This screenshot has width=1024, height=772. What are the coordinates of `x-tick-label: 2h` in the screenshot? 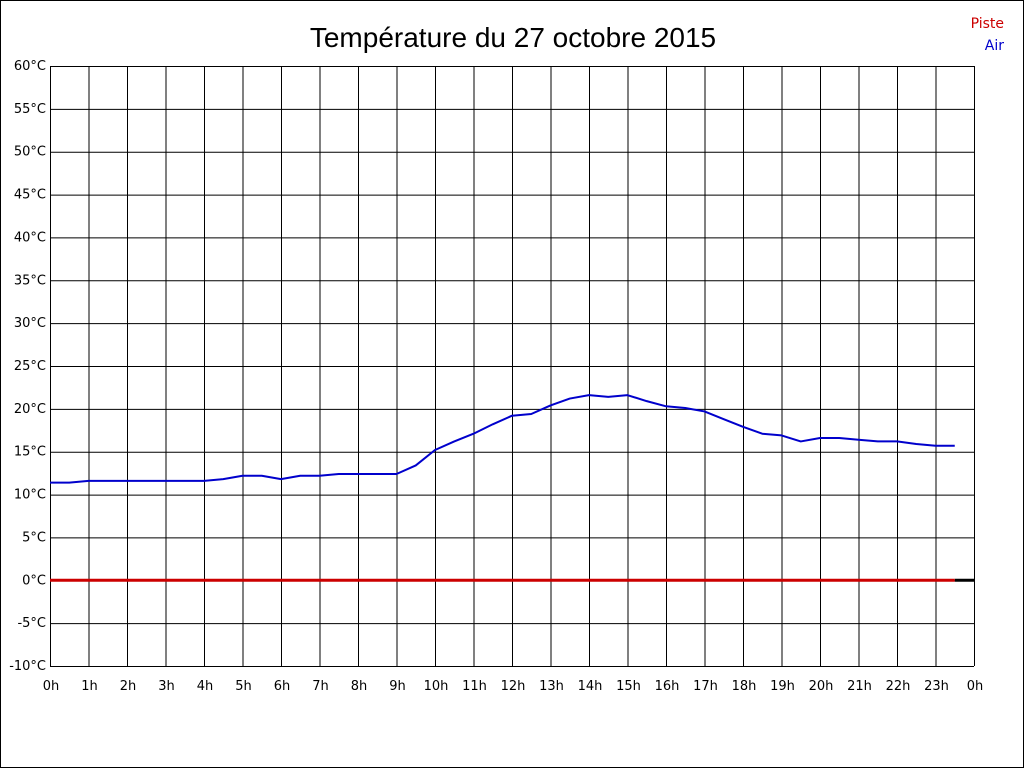 It's located at (128, 686).